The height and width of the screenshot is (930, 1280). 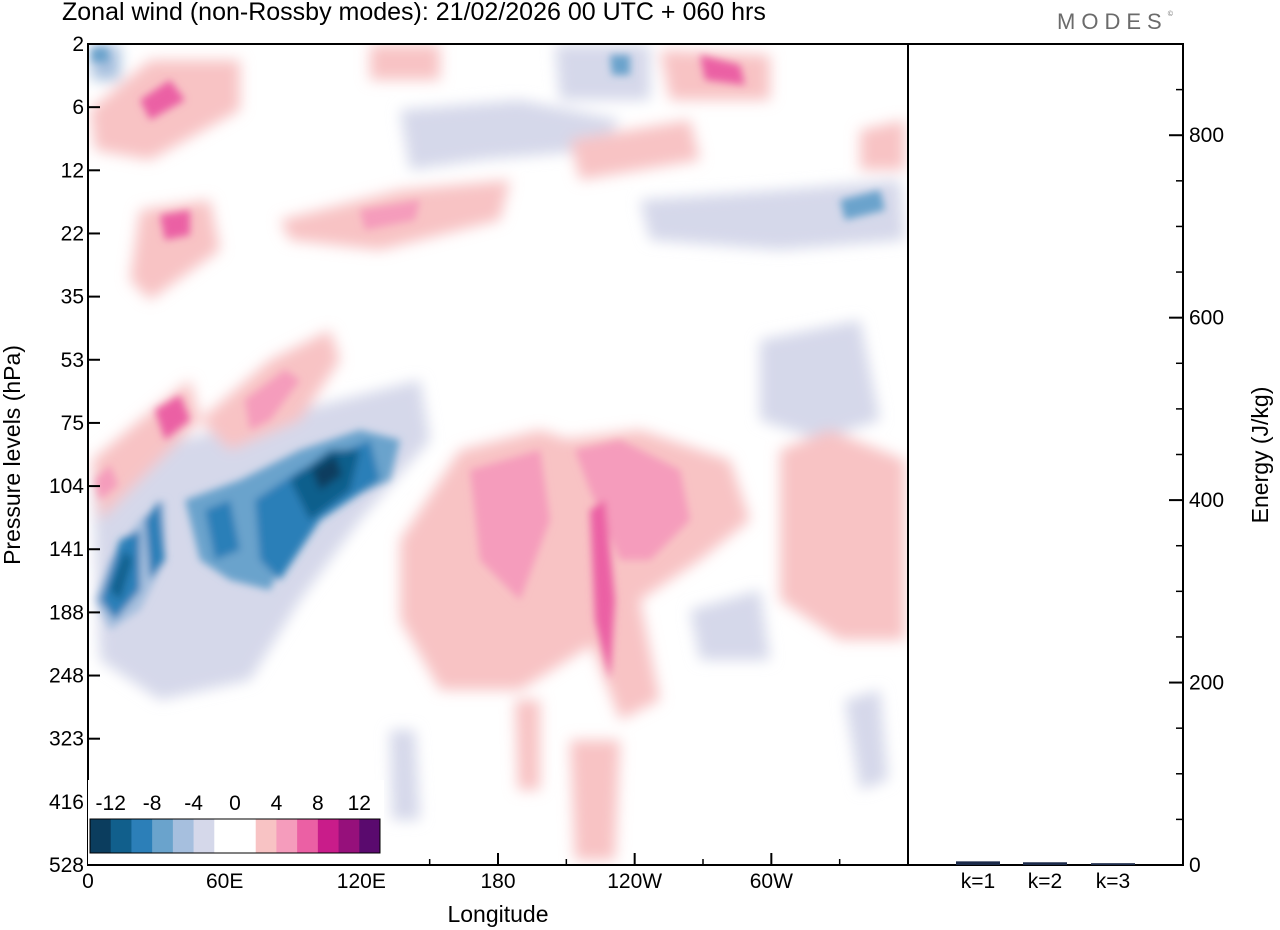 I want to click on energy-tick-label: 0, so click(x=1195, y=865).